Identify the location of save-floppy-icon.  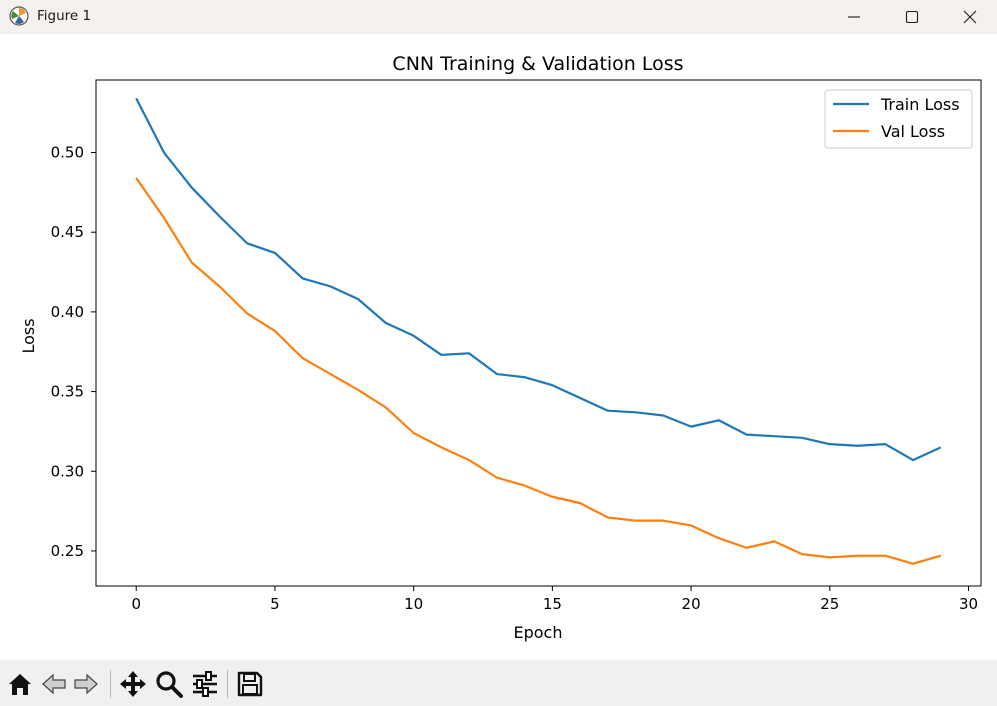
(250, 684).